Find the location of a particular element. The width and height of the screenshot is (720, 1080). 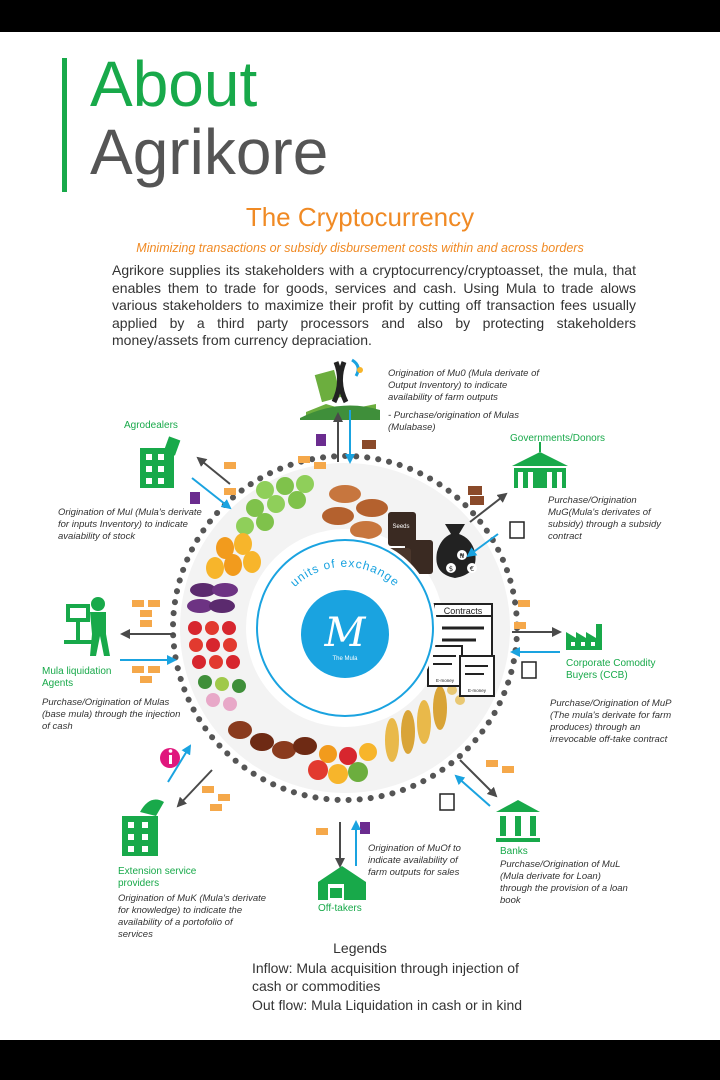

purple-token-icon is located at coordinates (280, 634).